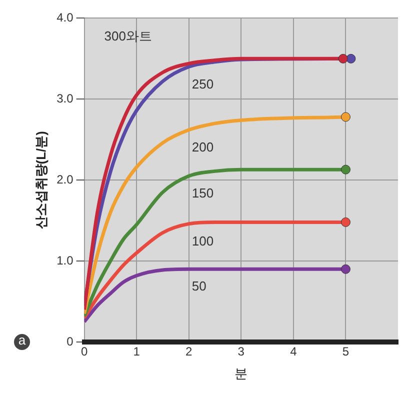  What do you see at coordinates (199, 286) in the screenshot?
I see `series-label: 50` at bounding box center [199, 286].